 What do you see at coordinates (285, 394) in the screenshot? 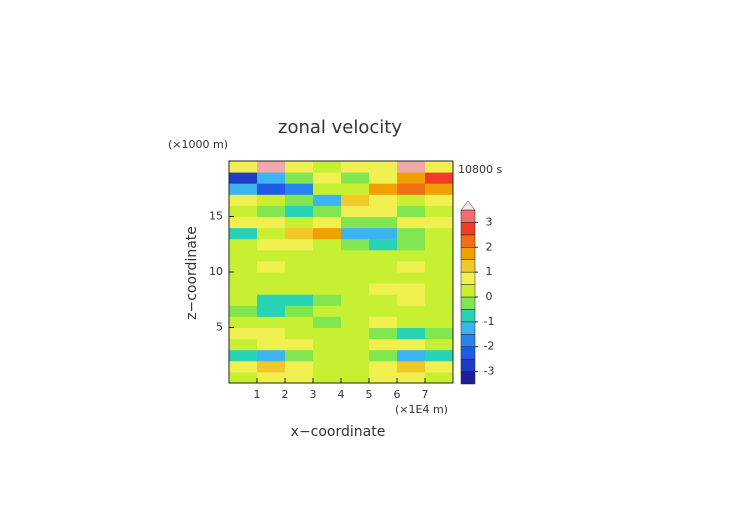
I see `x-tick-label: 2` at bounding box center [285, 394].